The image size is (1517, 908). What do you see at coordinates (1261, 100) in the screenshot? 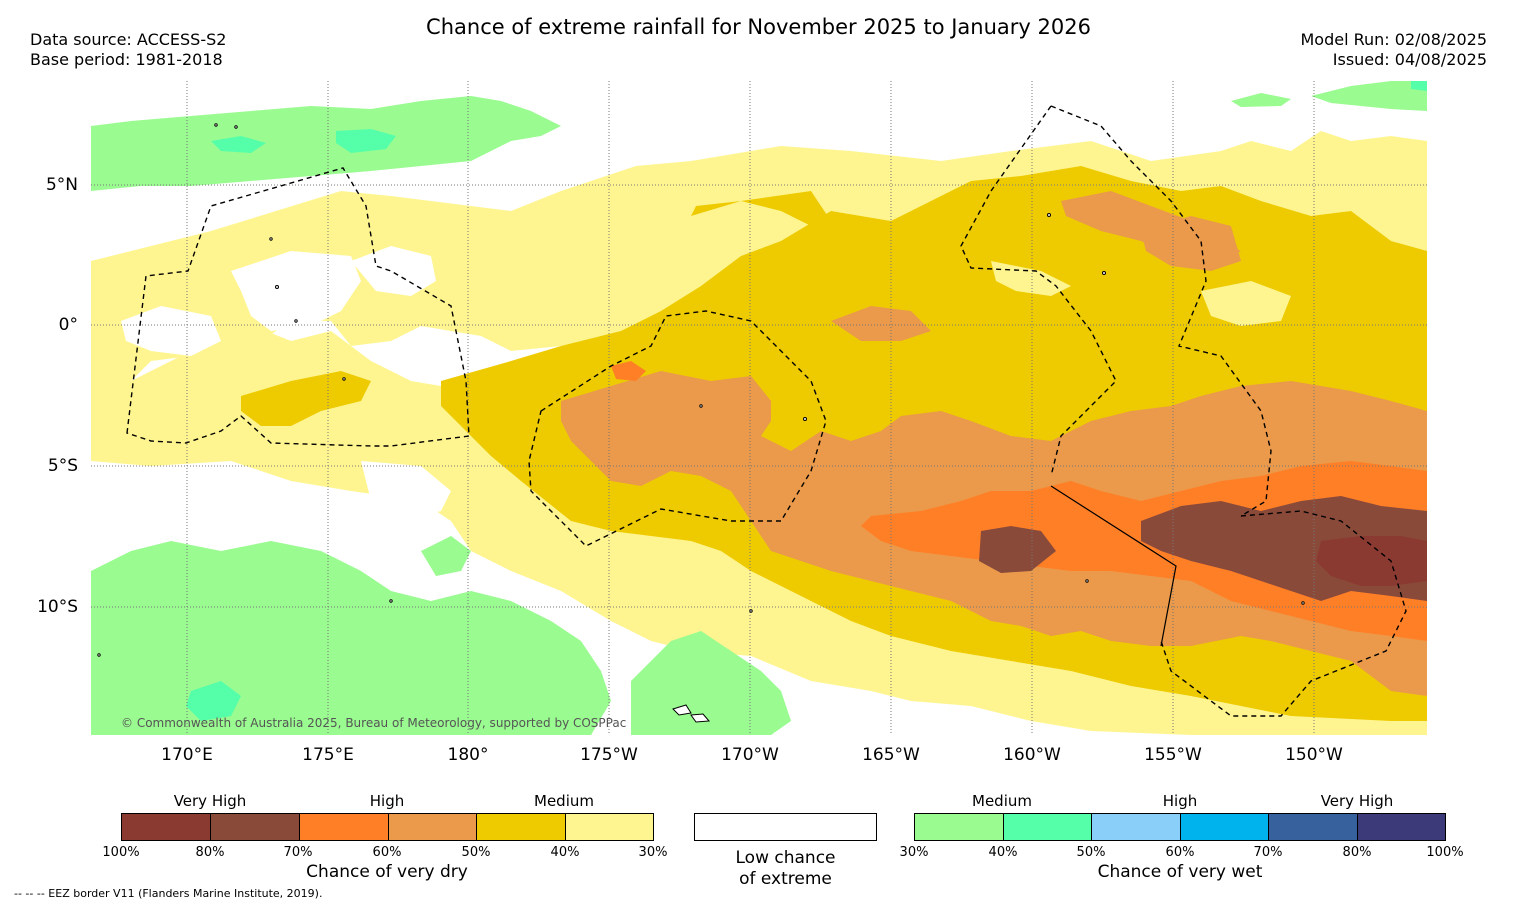
I see `region-wet-medium-ne2` at bounding box center [1261, 100].